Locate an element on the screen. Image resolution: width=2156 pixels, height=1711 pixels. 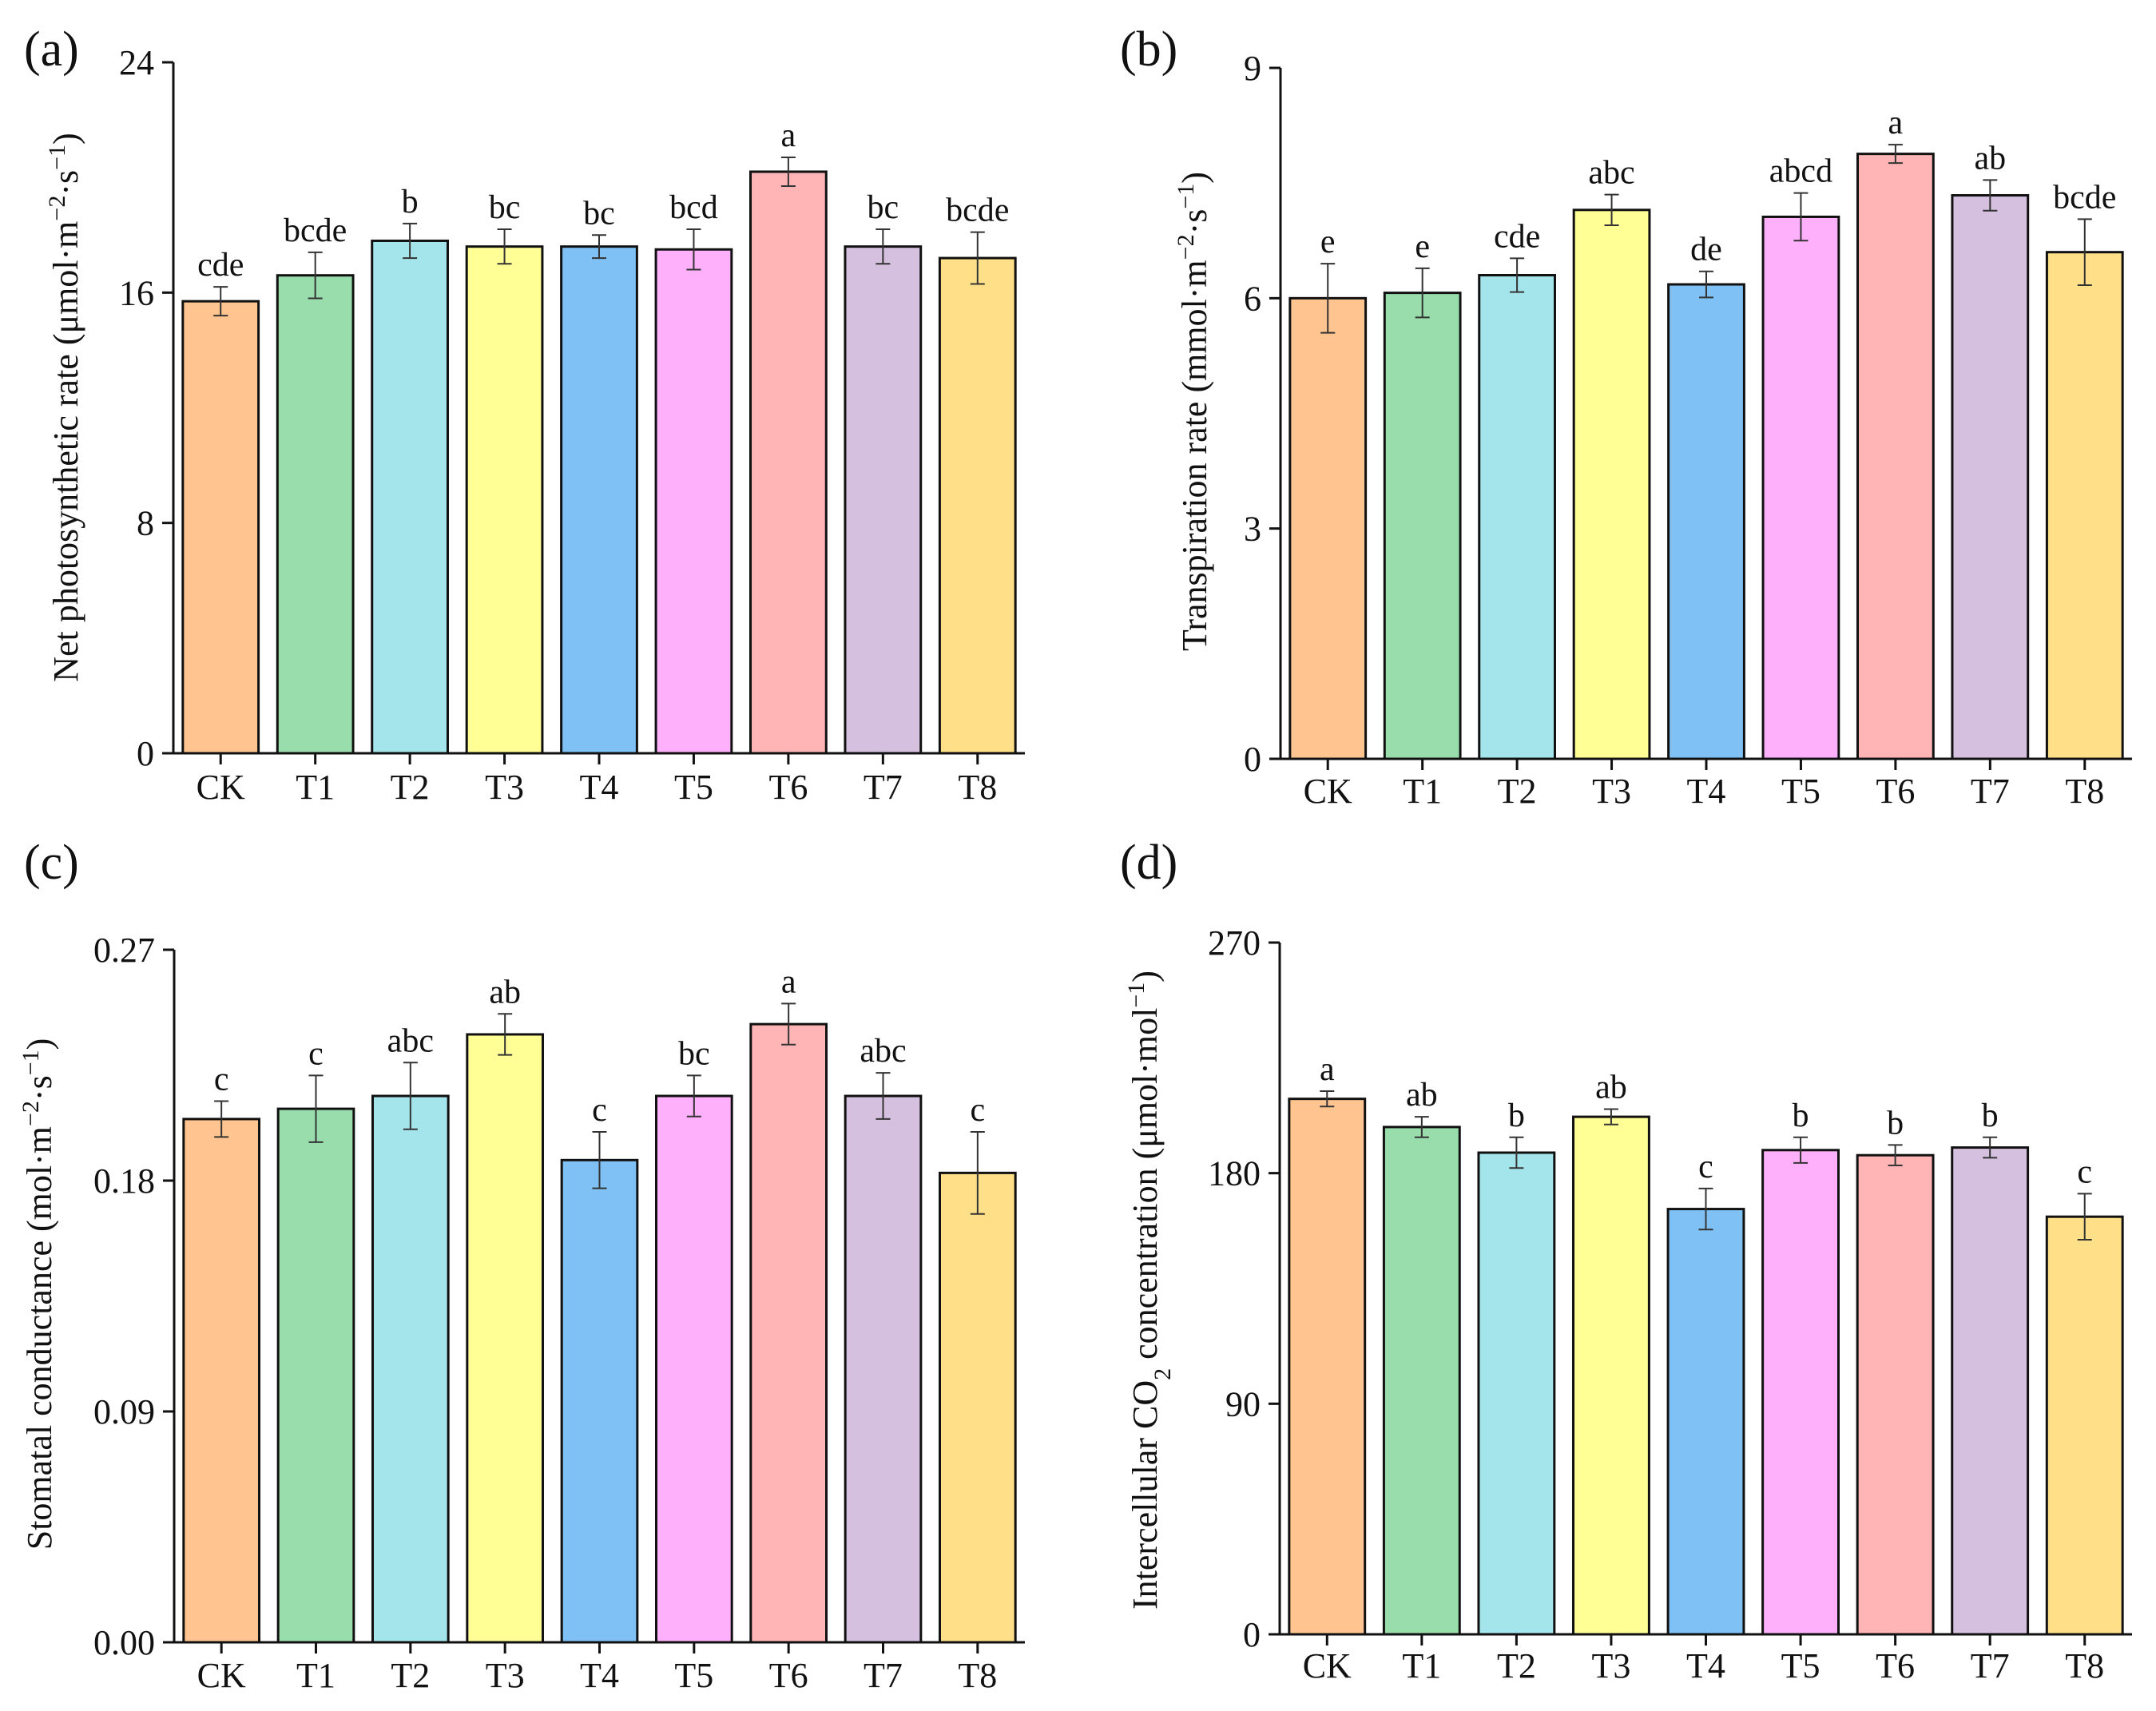
significance-letter: de is located at coordinates (1706, 250).